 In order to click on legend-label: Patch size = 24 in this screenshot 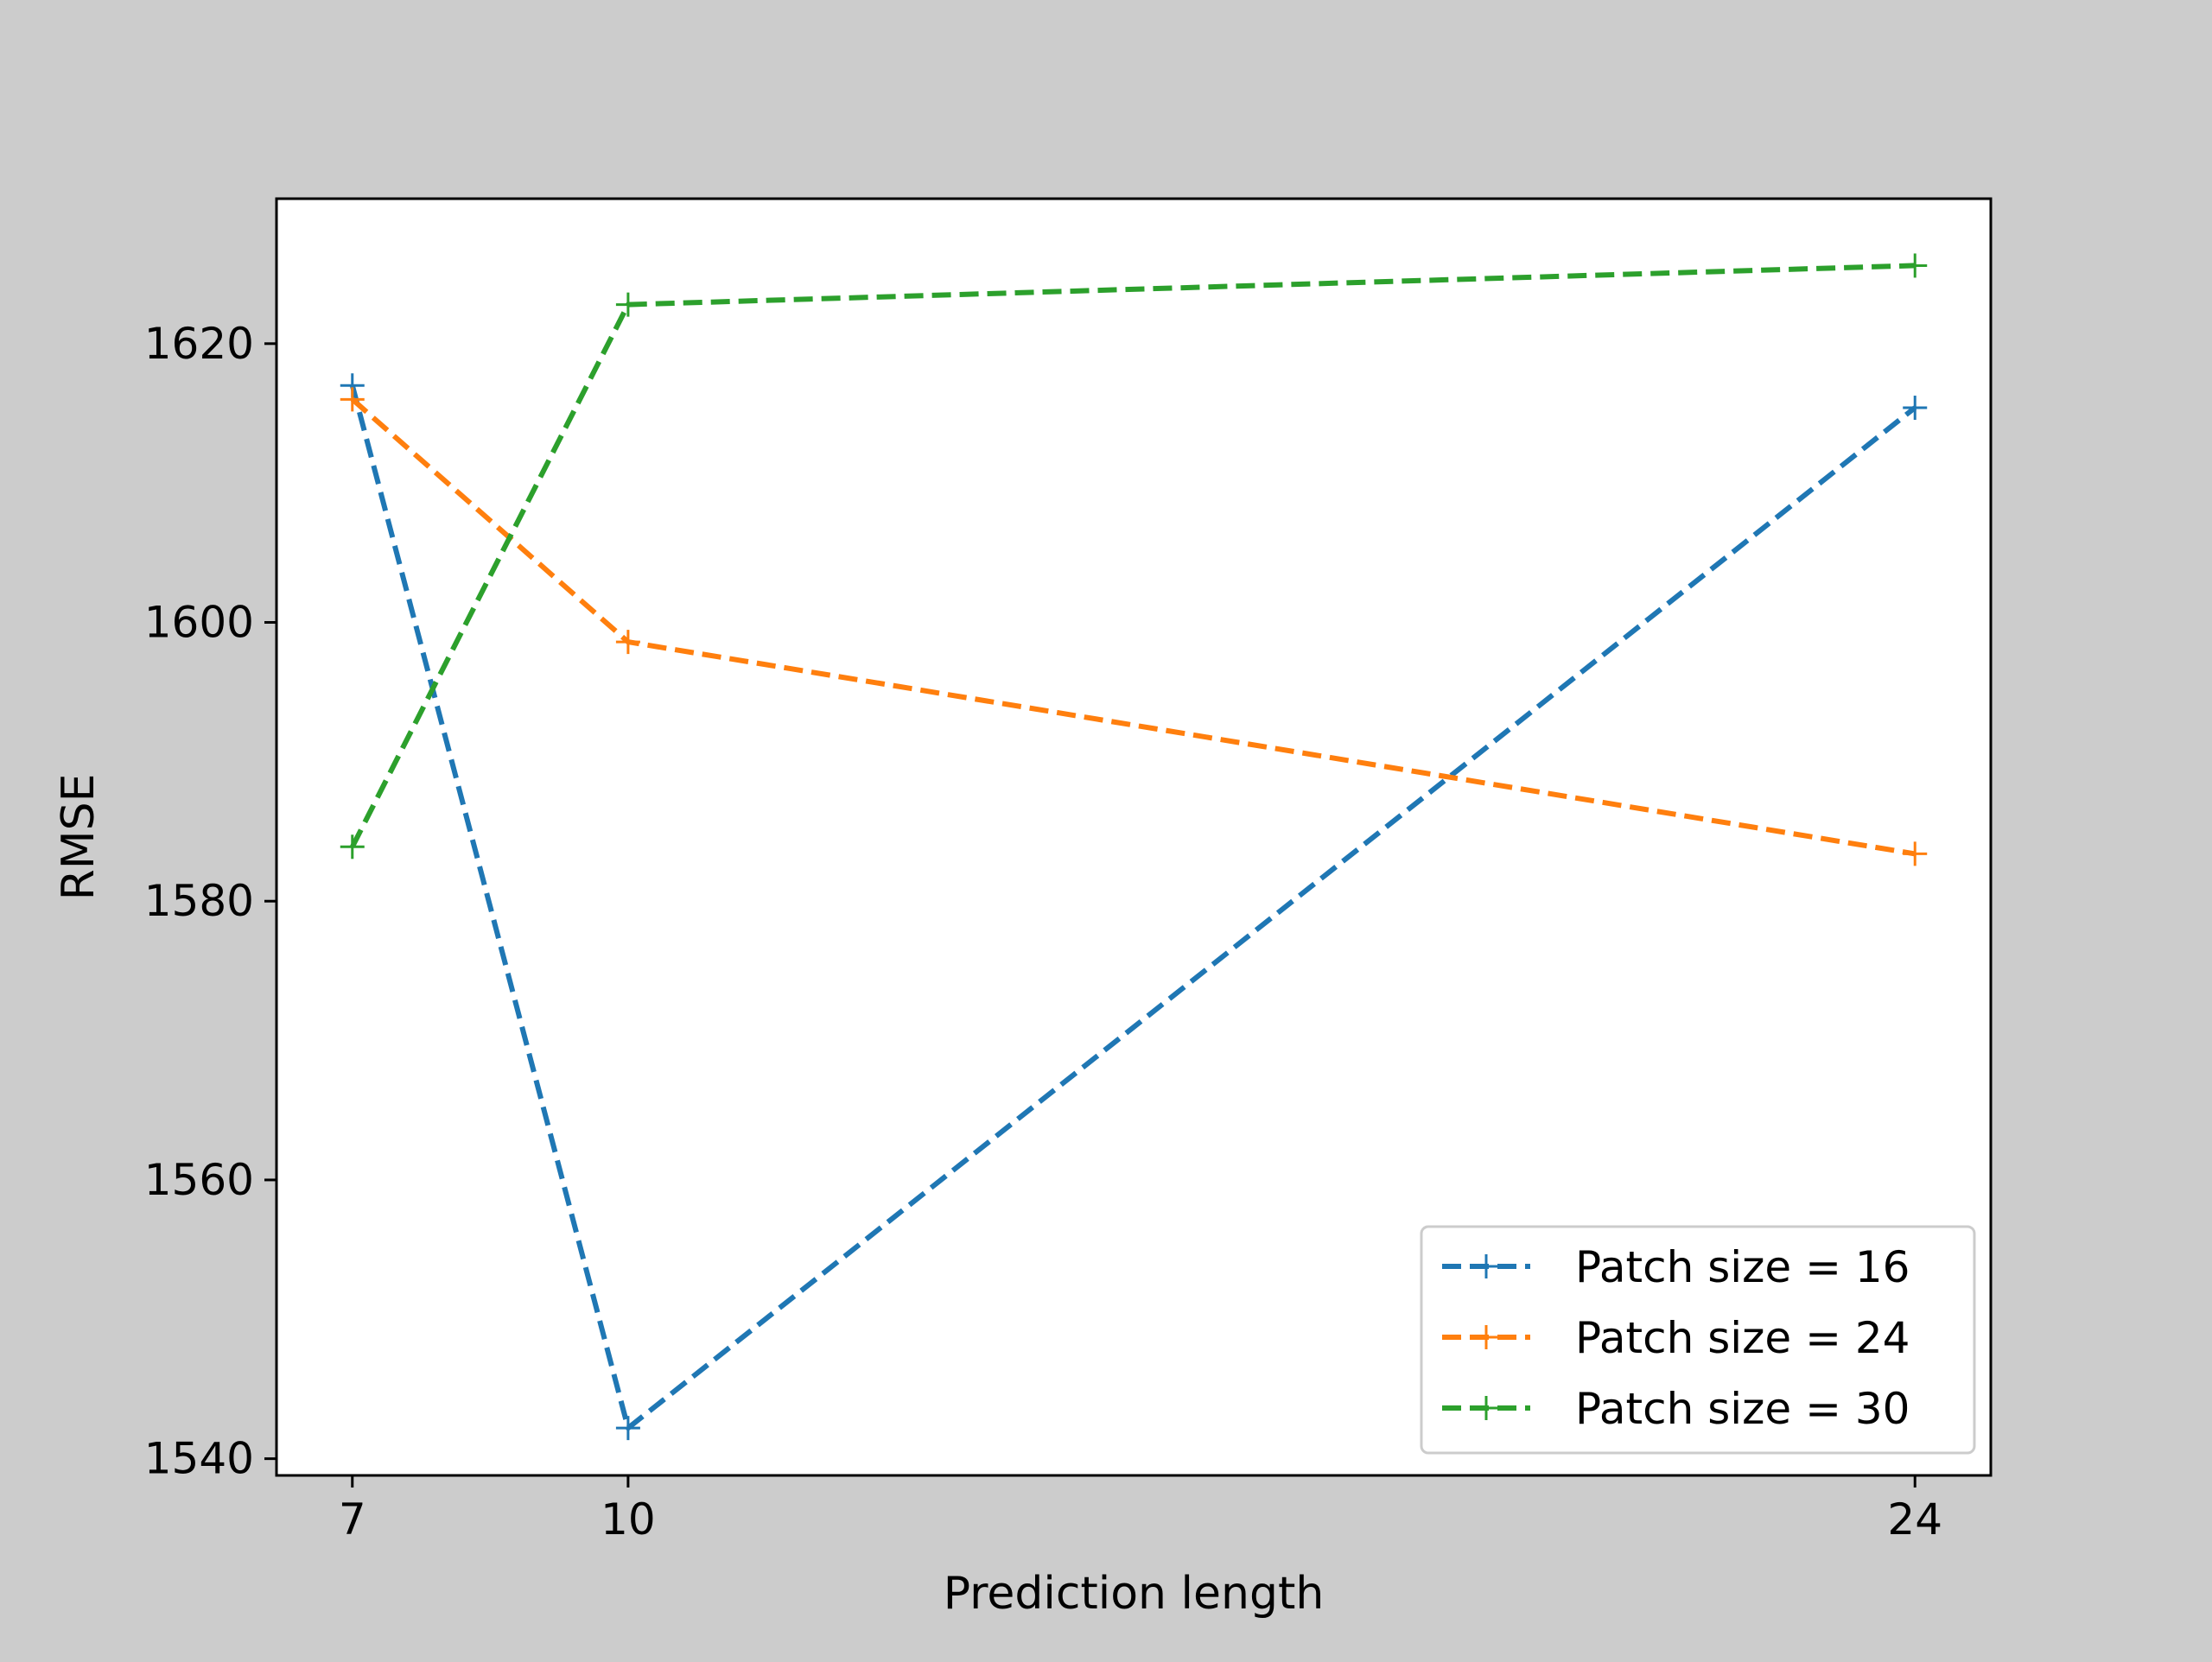, I will do `click(1742, 1338)`.